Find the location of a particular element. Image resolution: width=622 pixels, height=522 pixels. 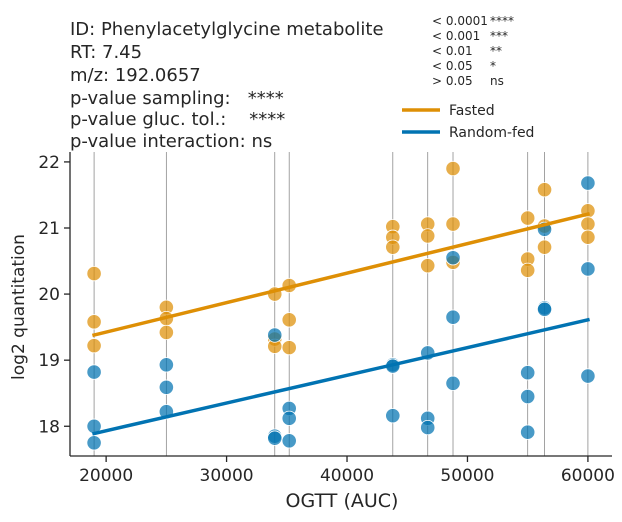

y-tick-label-0: 18 is located at coordinates (49, 427).